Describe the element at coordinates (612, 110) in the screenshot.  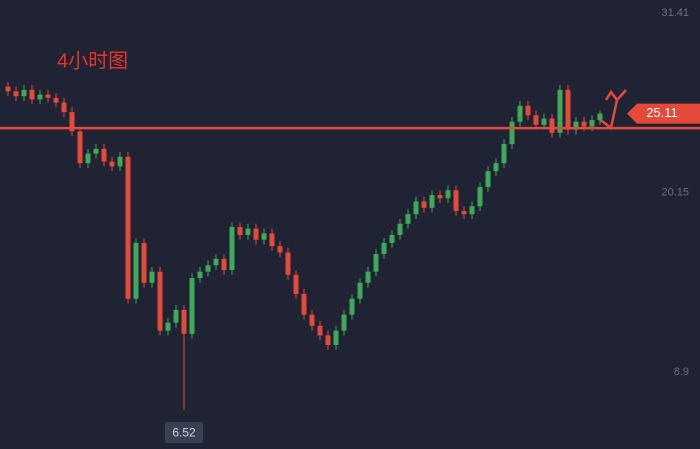
I see `drawn-arrow` at that location.